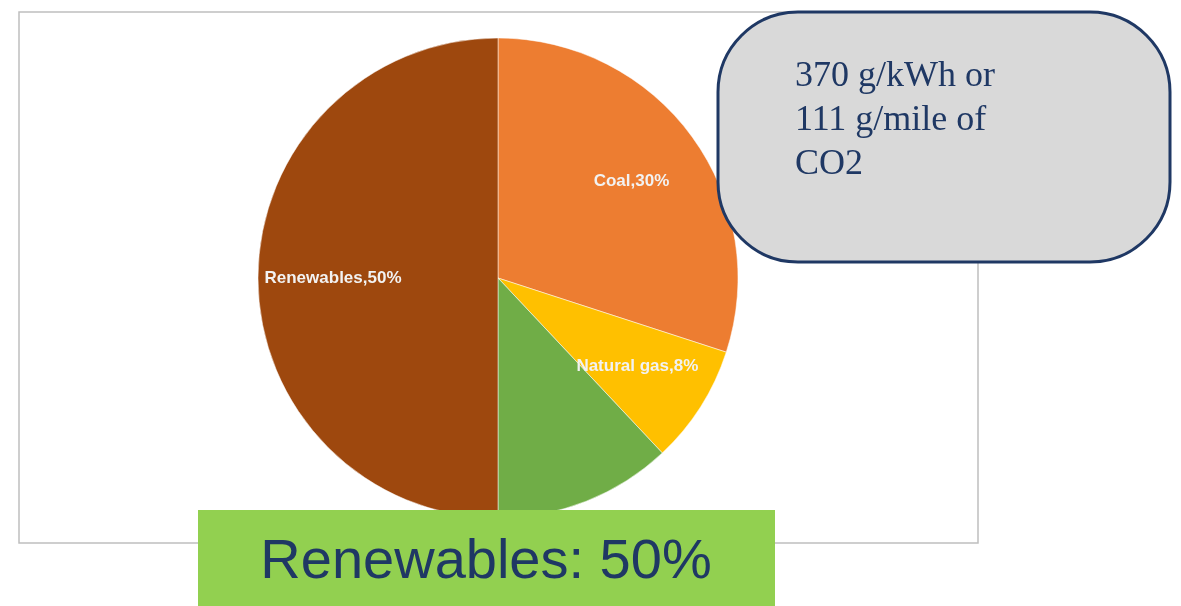  I want to click on slice-label: Renewables: 50%, so click(486, 558).